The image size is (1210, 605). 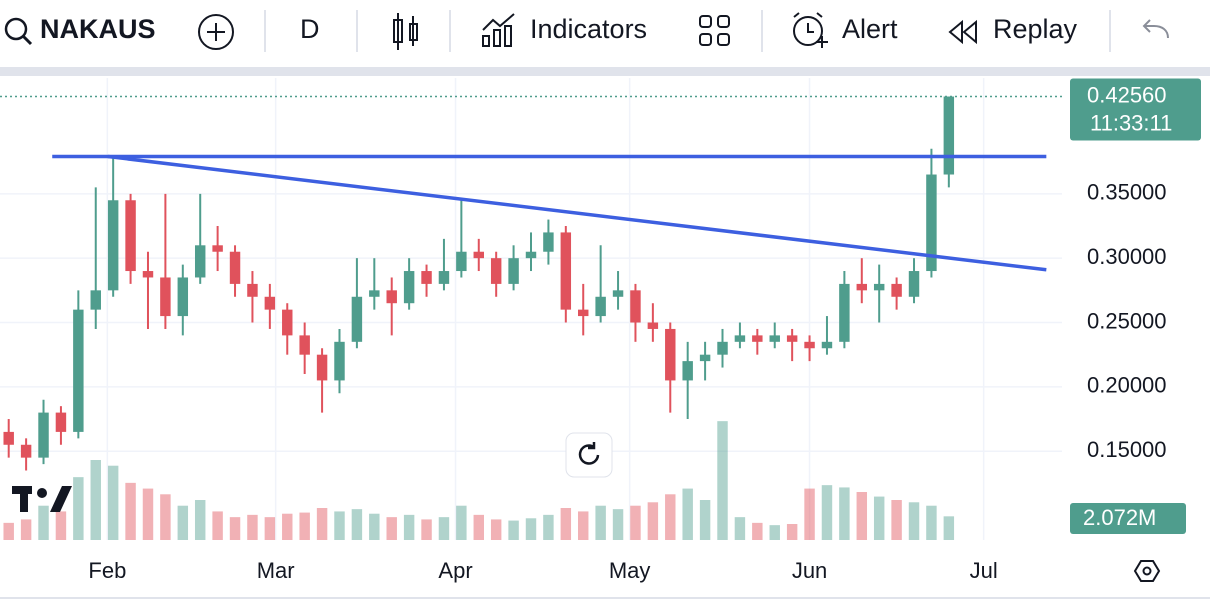 I want to click on add-symbol, so click(x=216, y=32).